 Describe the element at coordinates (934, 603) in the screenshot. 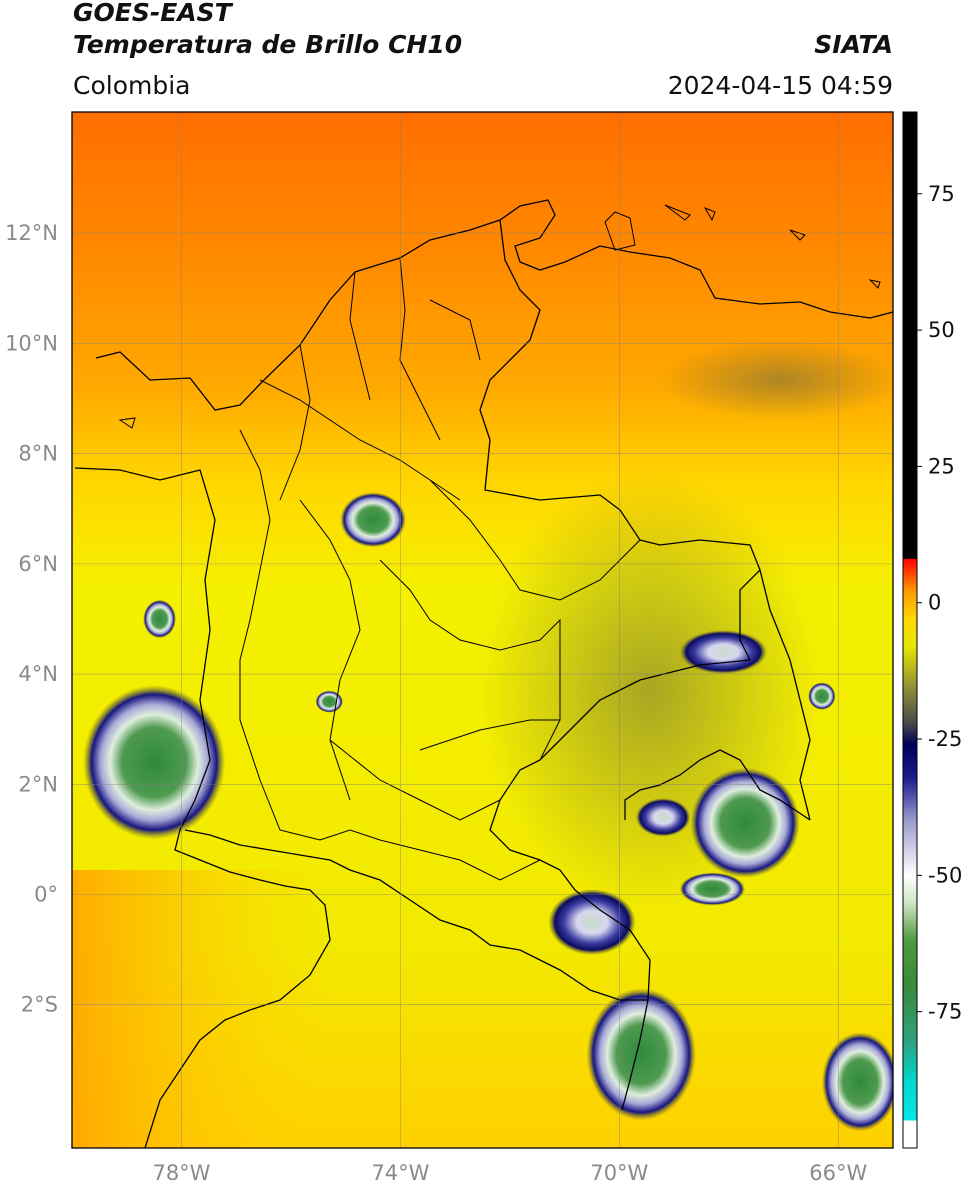

I see `colorbar-tick-label: 0` at that location.